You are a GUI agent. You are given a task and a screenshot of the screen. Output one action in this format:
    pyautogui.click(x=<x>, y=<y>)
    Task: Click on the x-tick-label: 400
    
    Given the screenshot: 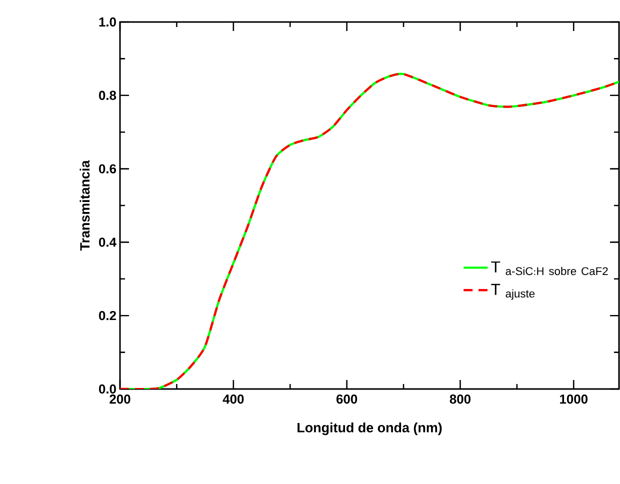 What is the action you would take?
    pyautogui.click(x=233, y=399)
    